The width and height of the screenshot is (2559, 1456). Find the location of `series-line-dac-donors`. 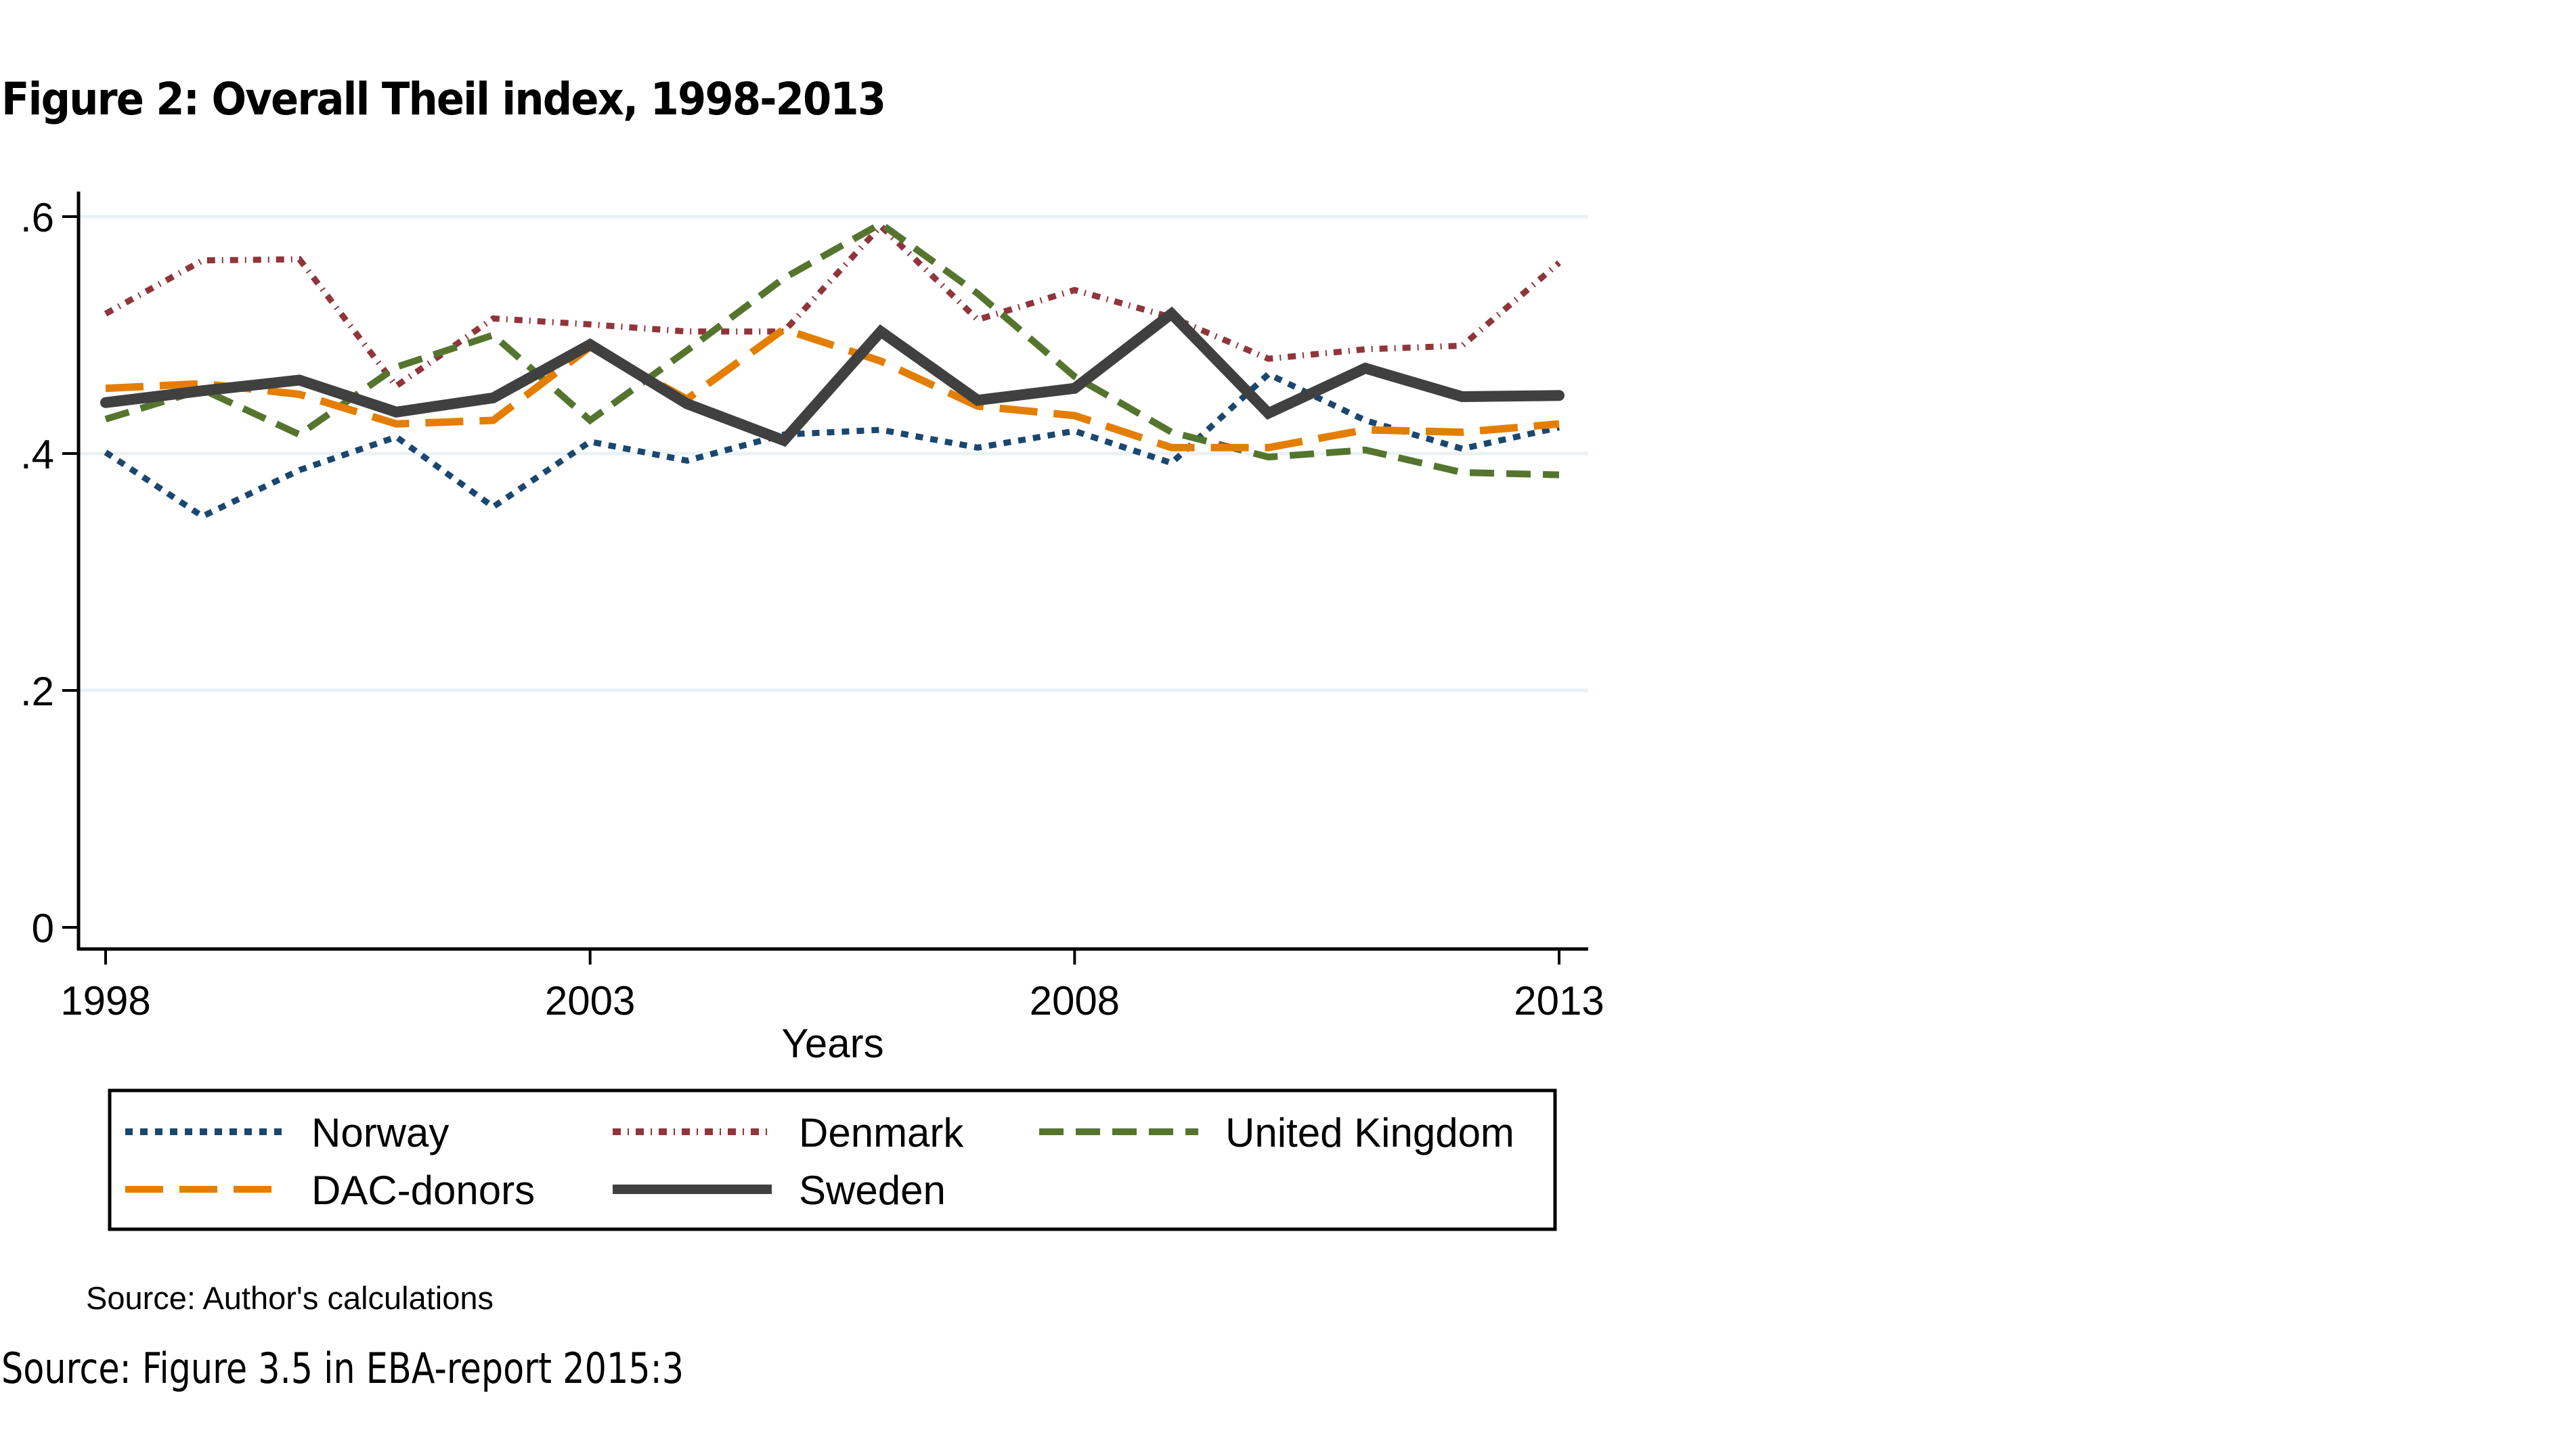

series-line-dac-donors is located at coordinates (833, 388).